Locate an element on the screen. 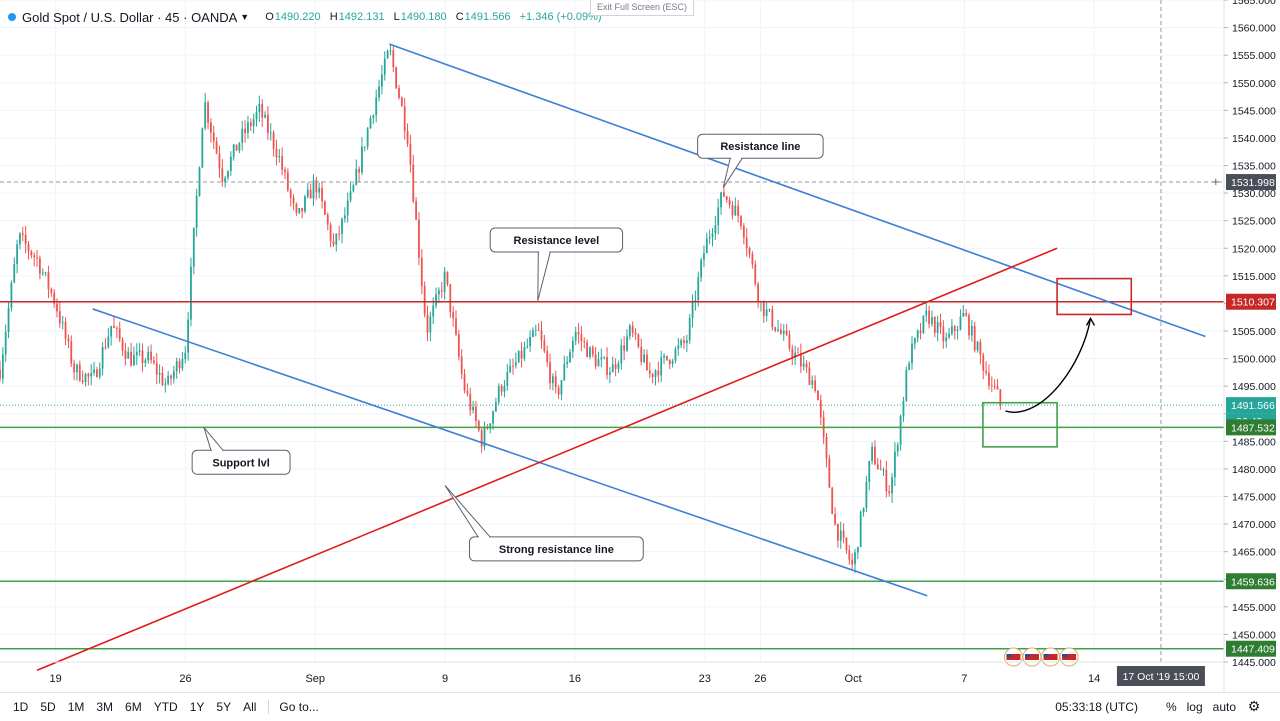 The width and height of the screenshot is (1280, 721). time-tick-label: 16 is located at coordinates (575, 679).